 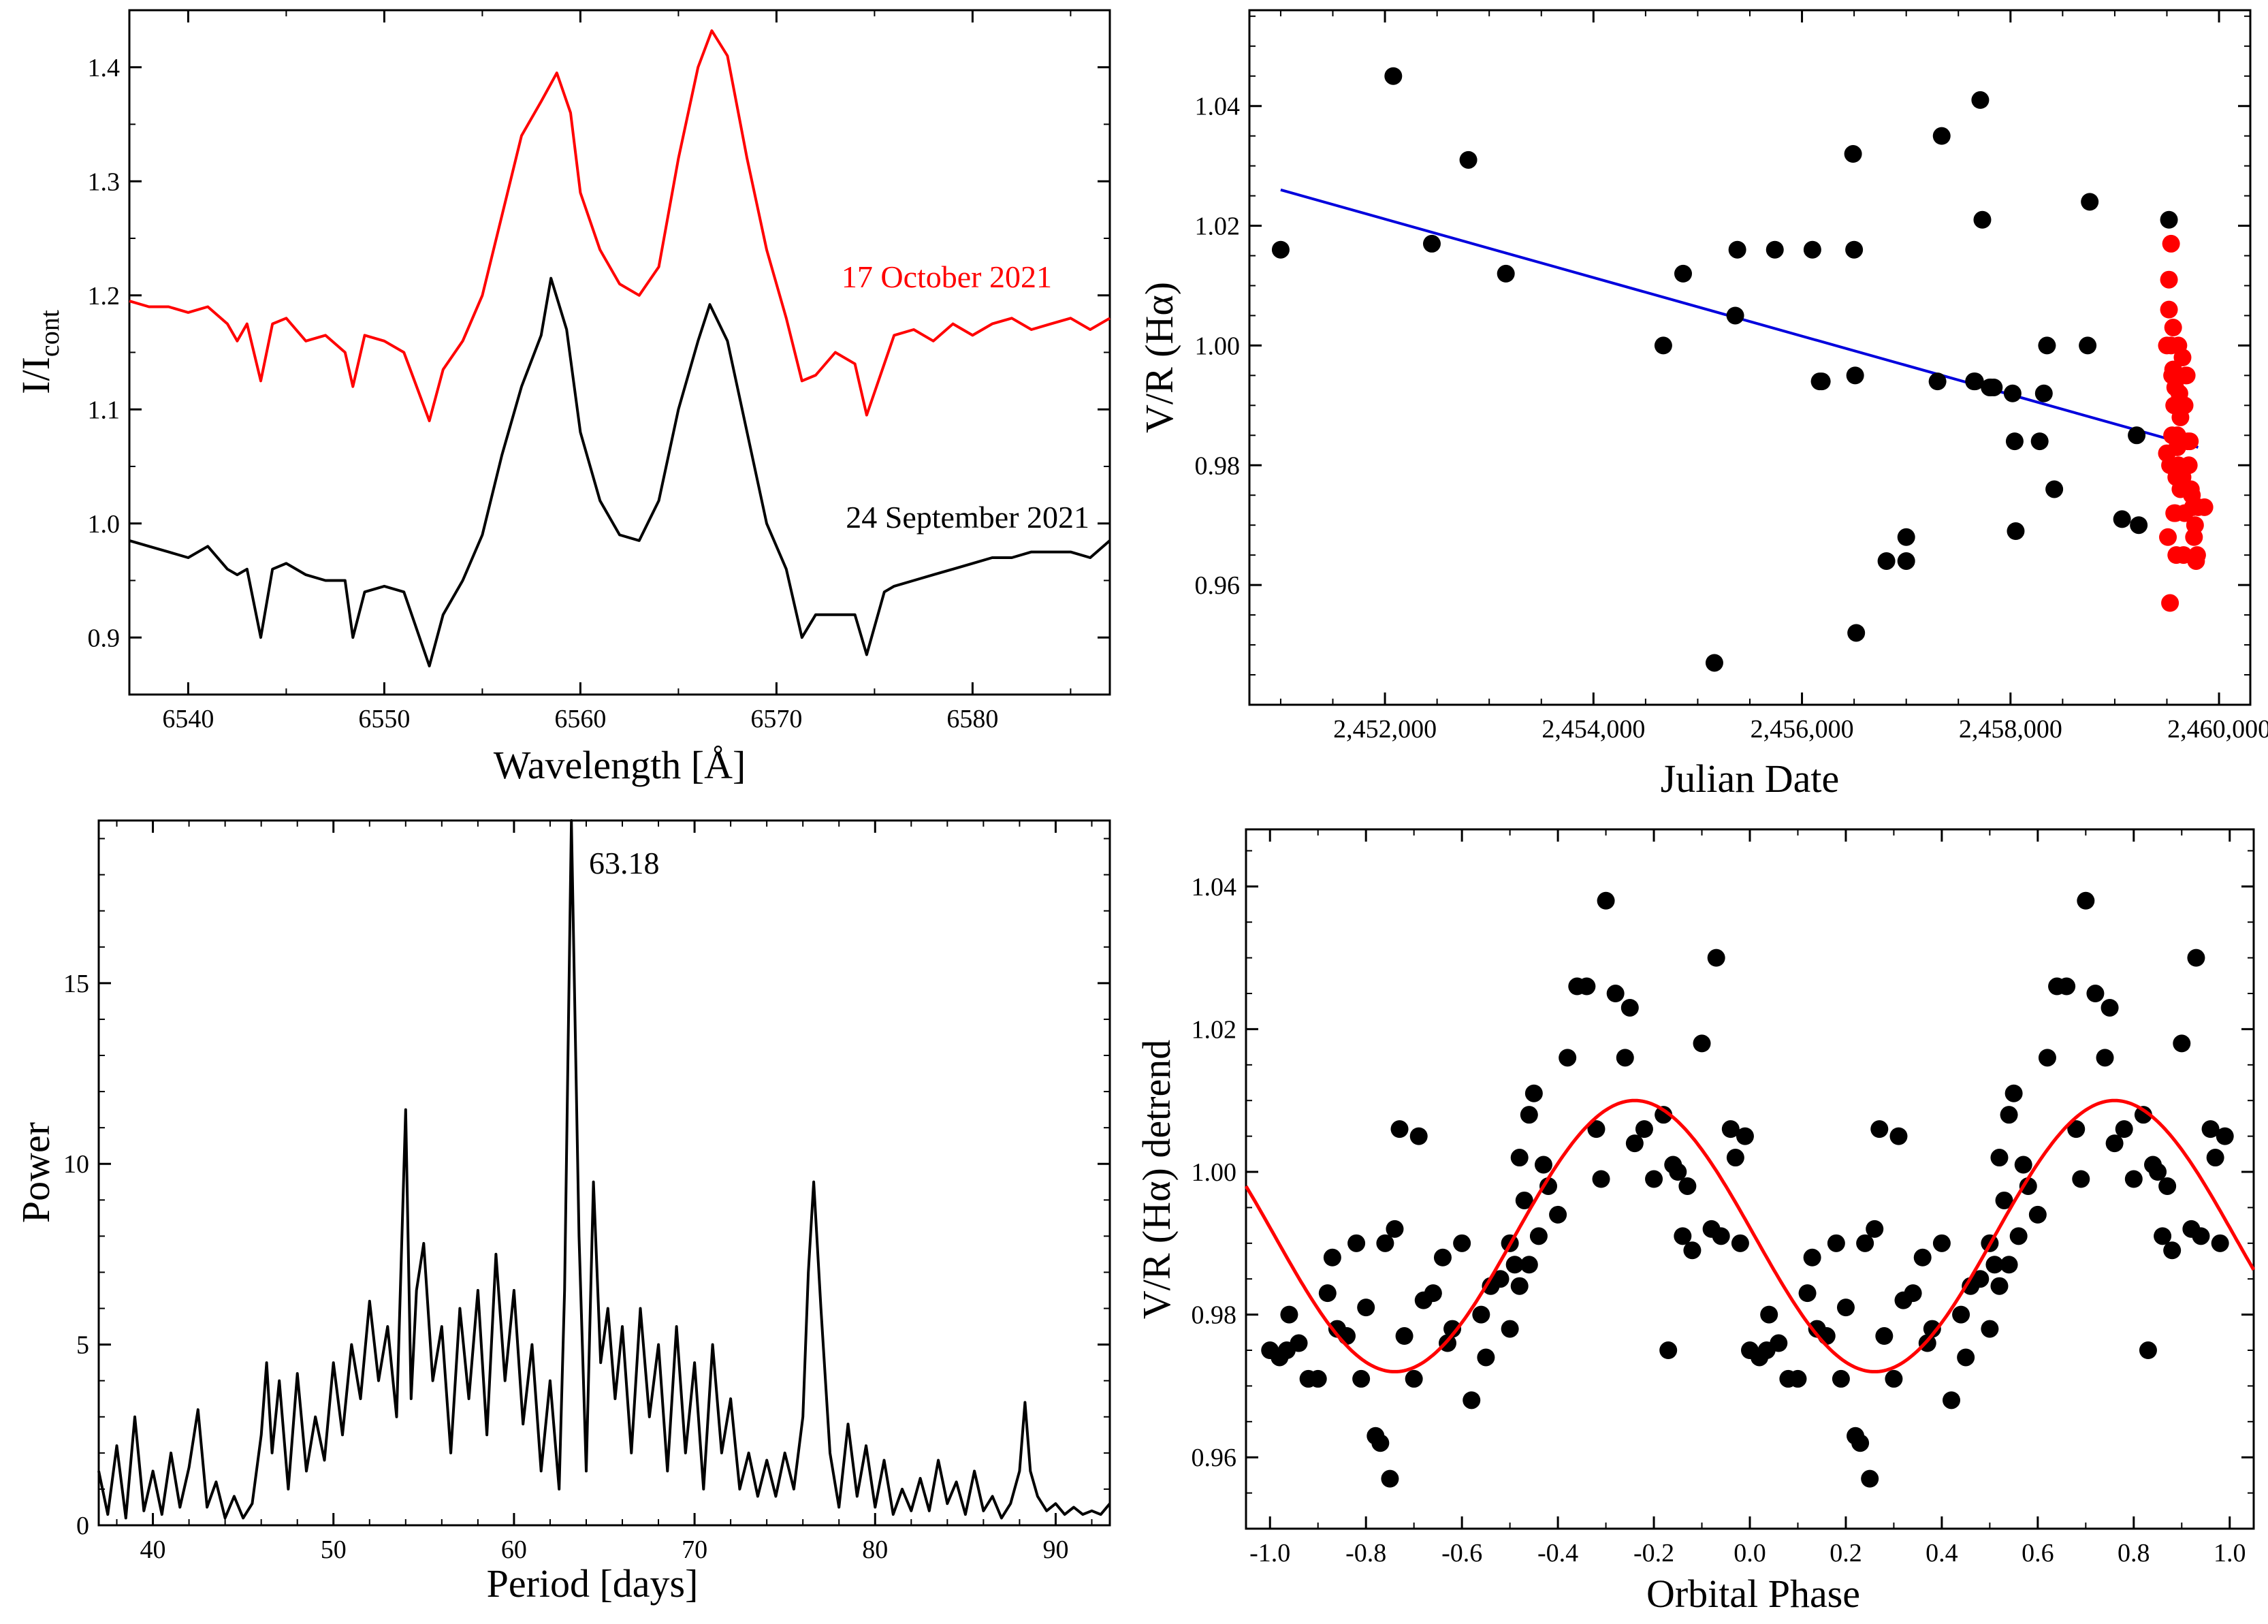 What do you see at coordinates (1218, 466) in the screenshot?
I see `vr-jd-ytick-label: 0.98` at bounding box center [1218, 466].